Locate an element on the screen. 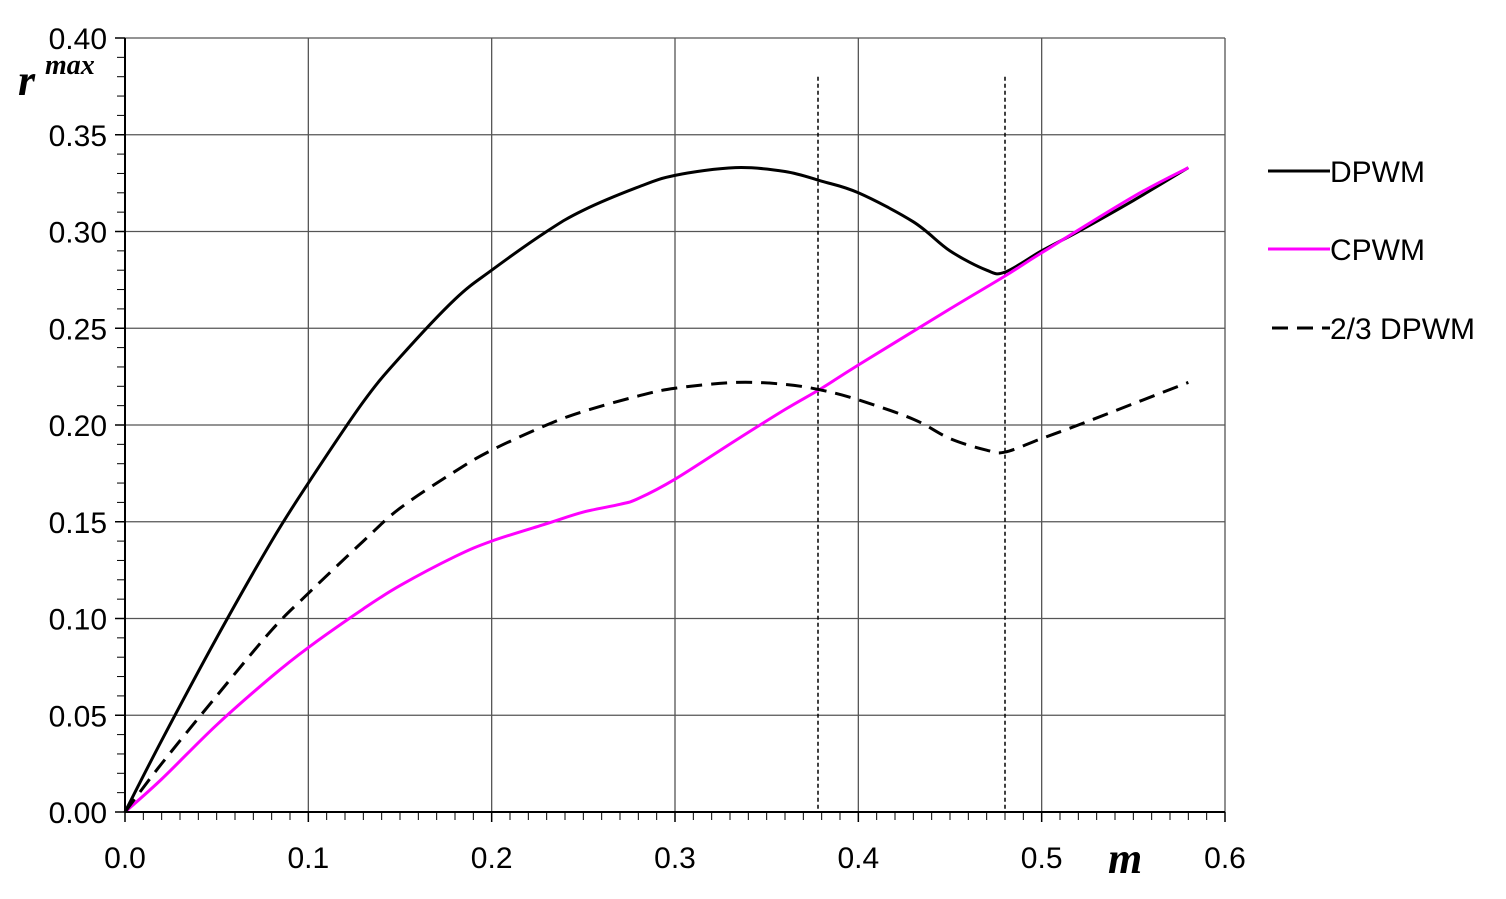 The width and height of the screenshot is (1506, 899). y-tick-label: 0.20 is located at coordinates (78, 426).